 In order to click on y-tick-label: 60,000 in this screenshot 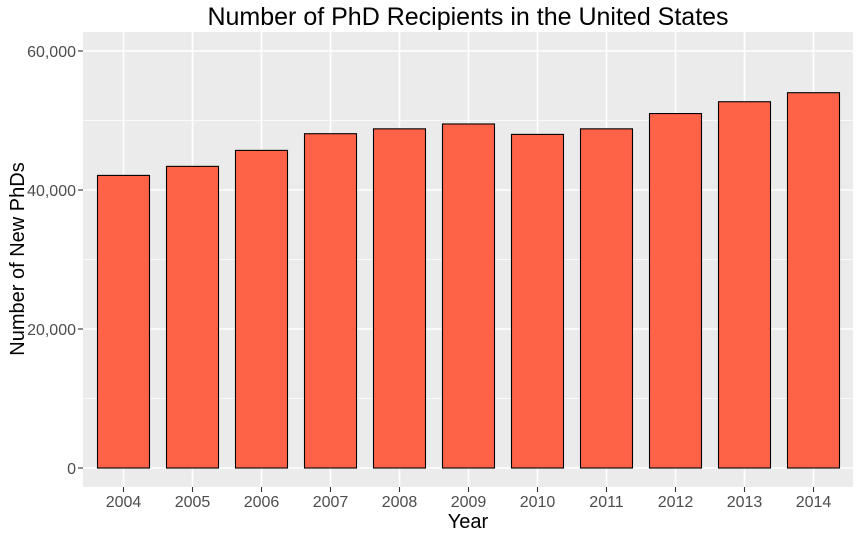, I will do `click(51, 52)`.